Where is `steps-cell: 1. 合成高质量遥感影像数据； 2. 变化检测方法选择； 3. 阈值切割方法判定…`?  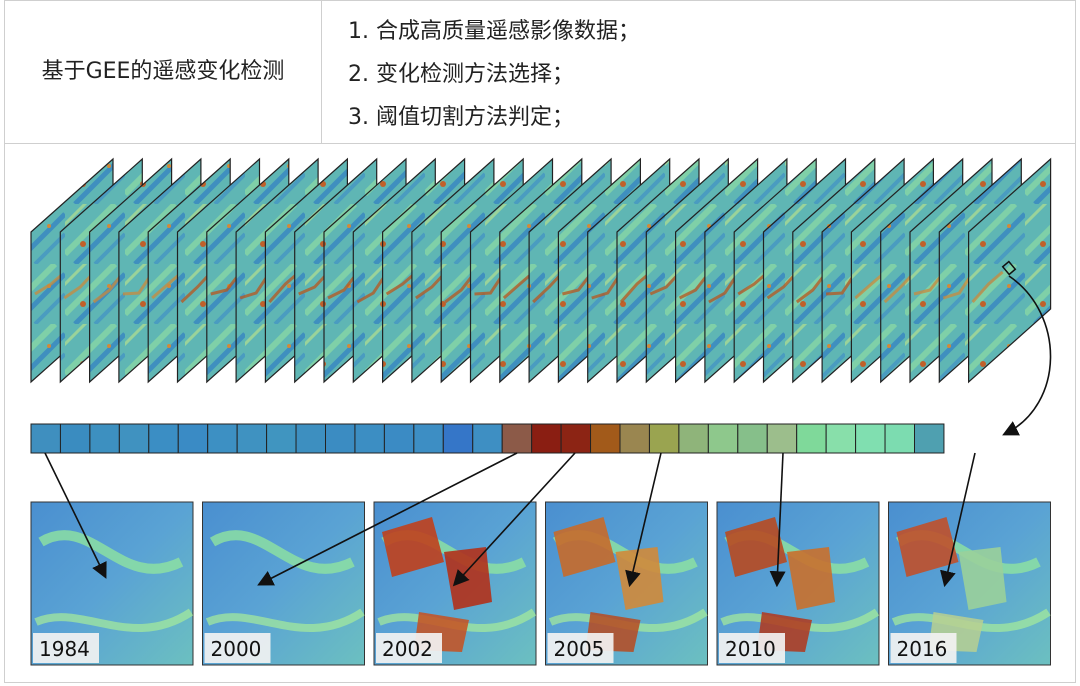
steps-cell: 1. 合成高质量遥感影像数据； 2. 变化检测方法选择； 3. 阈值切割方法判定… is located at coordinates (698, 72).